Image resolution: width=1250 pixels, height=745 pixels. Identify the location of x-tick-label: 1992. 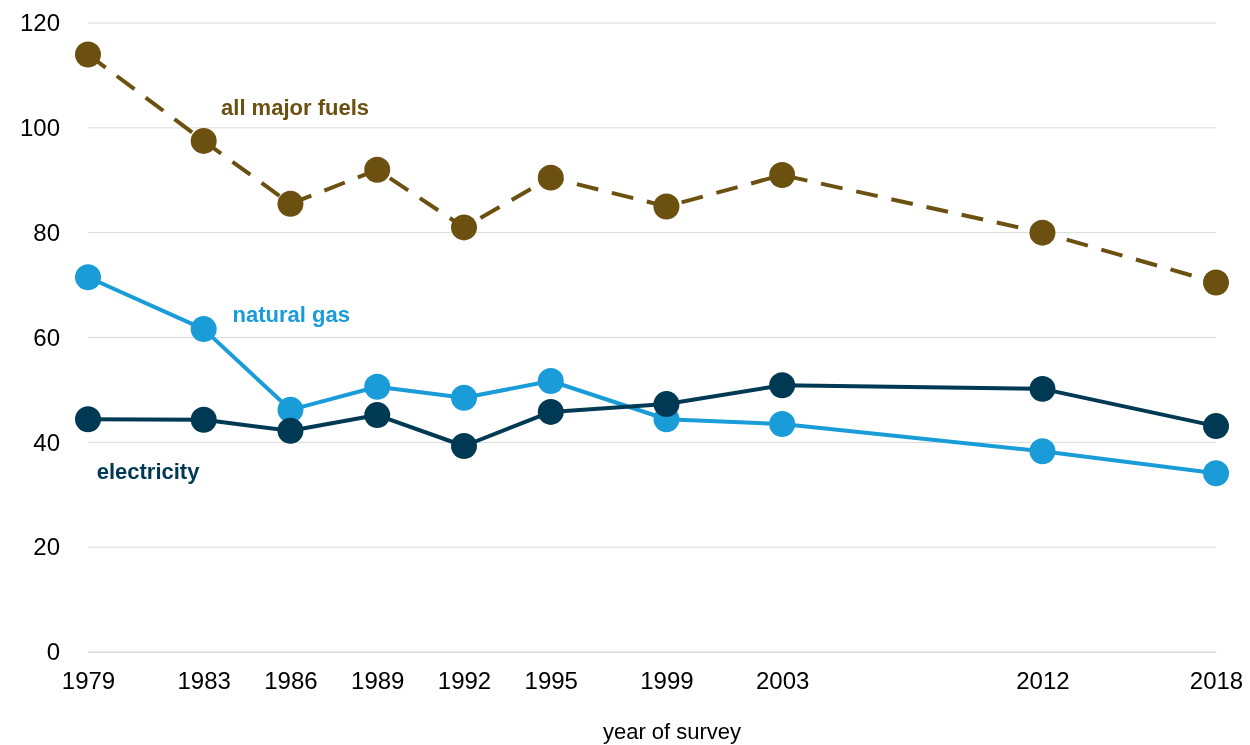
(464, 681).